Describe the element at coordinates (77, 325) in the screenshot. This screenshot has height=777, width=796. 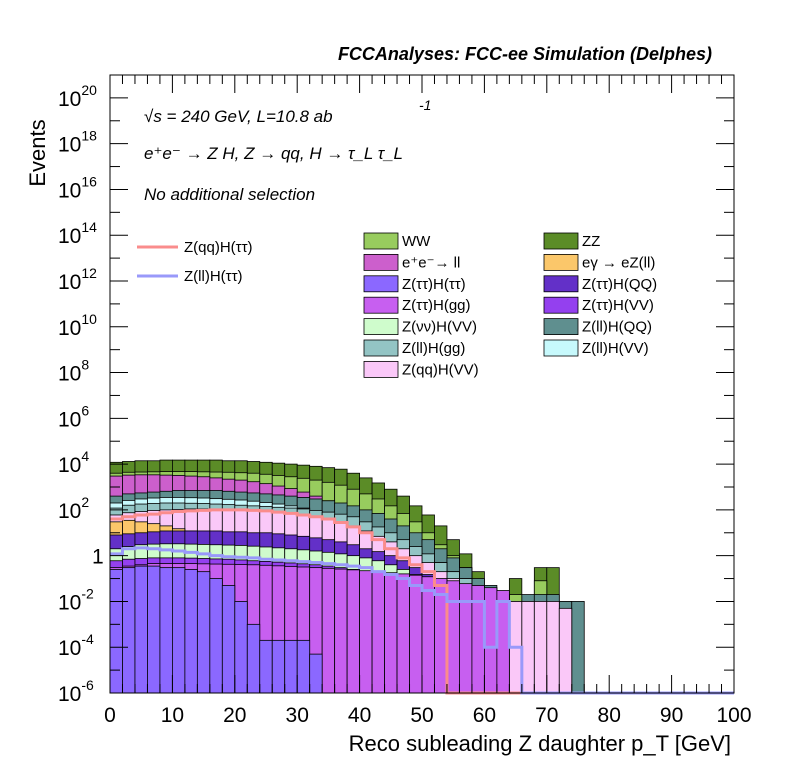
I see `y-tick-label: 10¹⁰` at that location.